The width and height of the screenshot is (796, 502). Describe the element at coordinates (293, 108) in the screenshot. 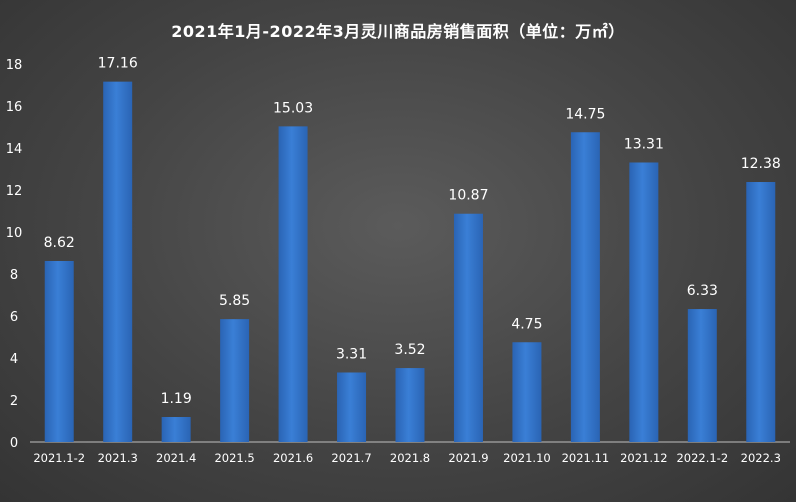

I see `bar-value-label: 15.03` at that location.